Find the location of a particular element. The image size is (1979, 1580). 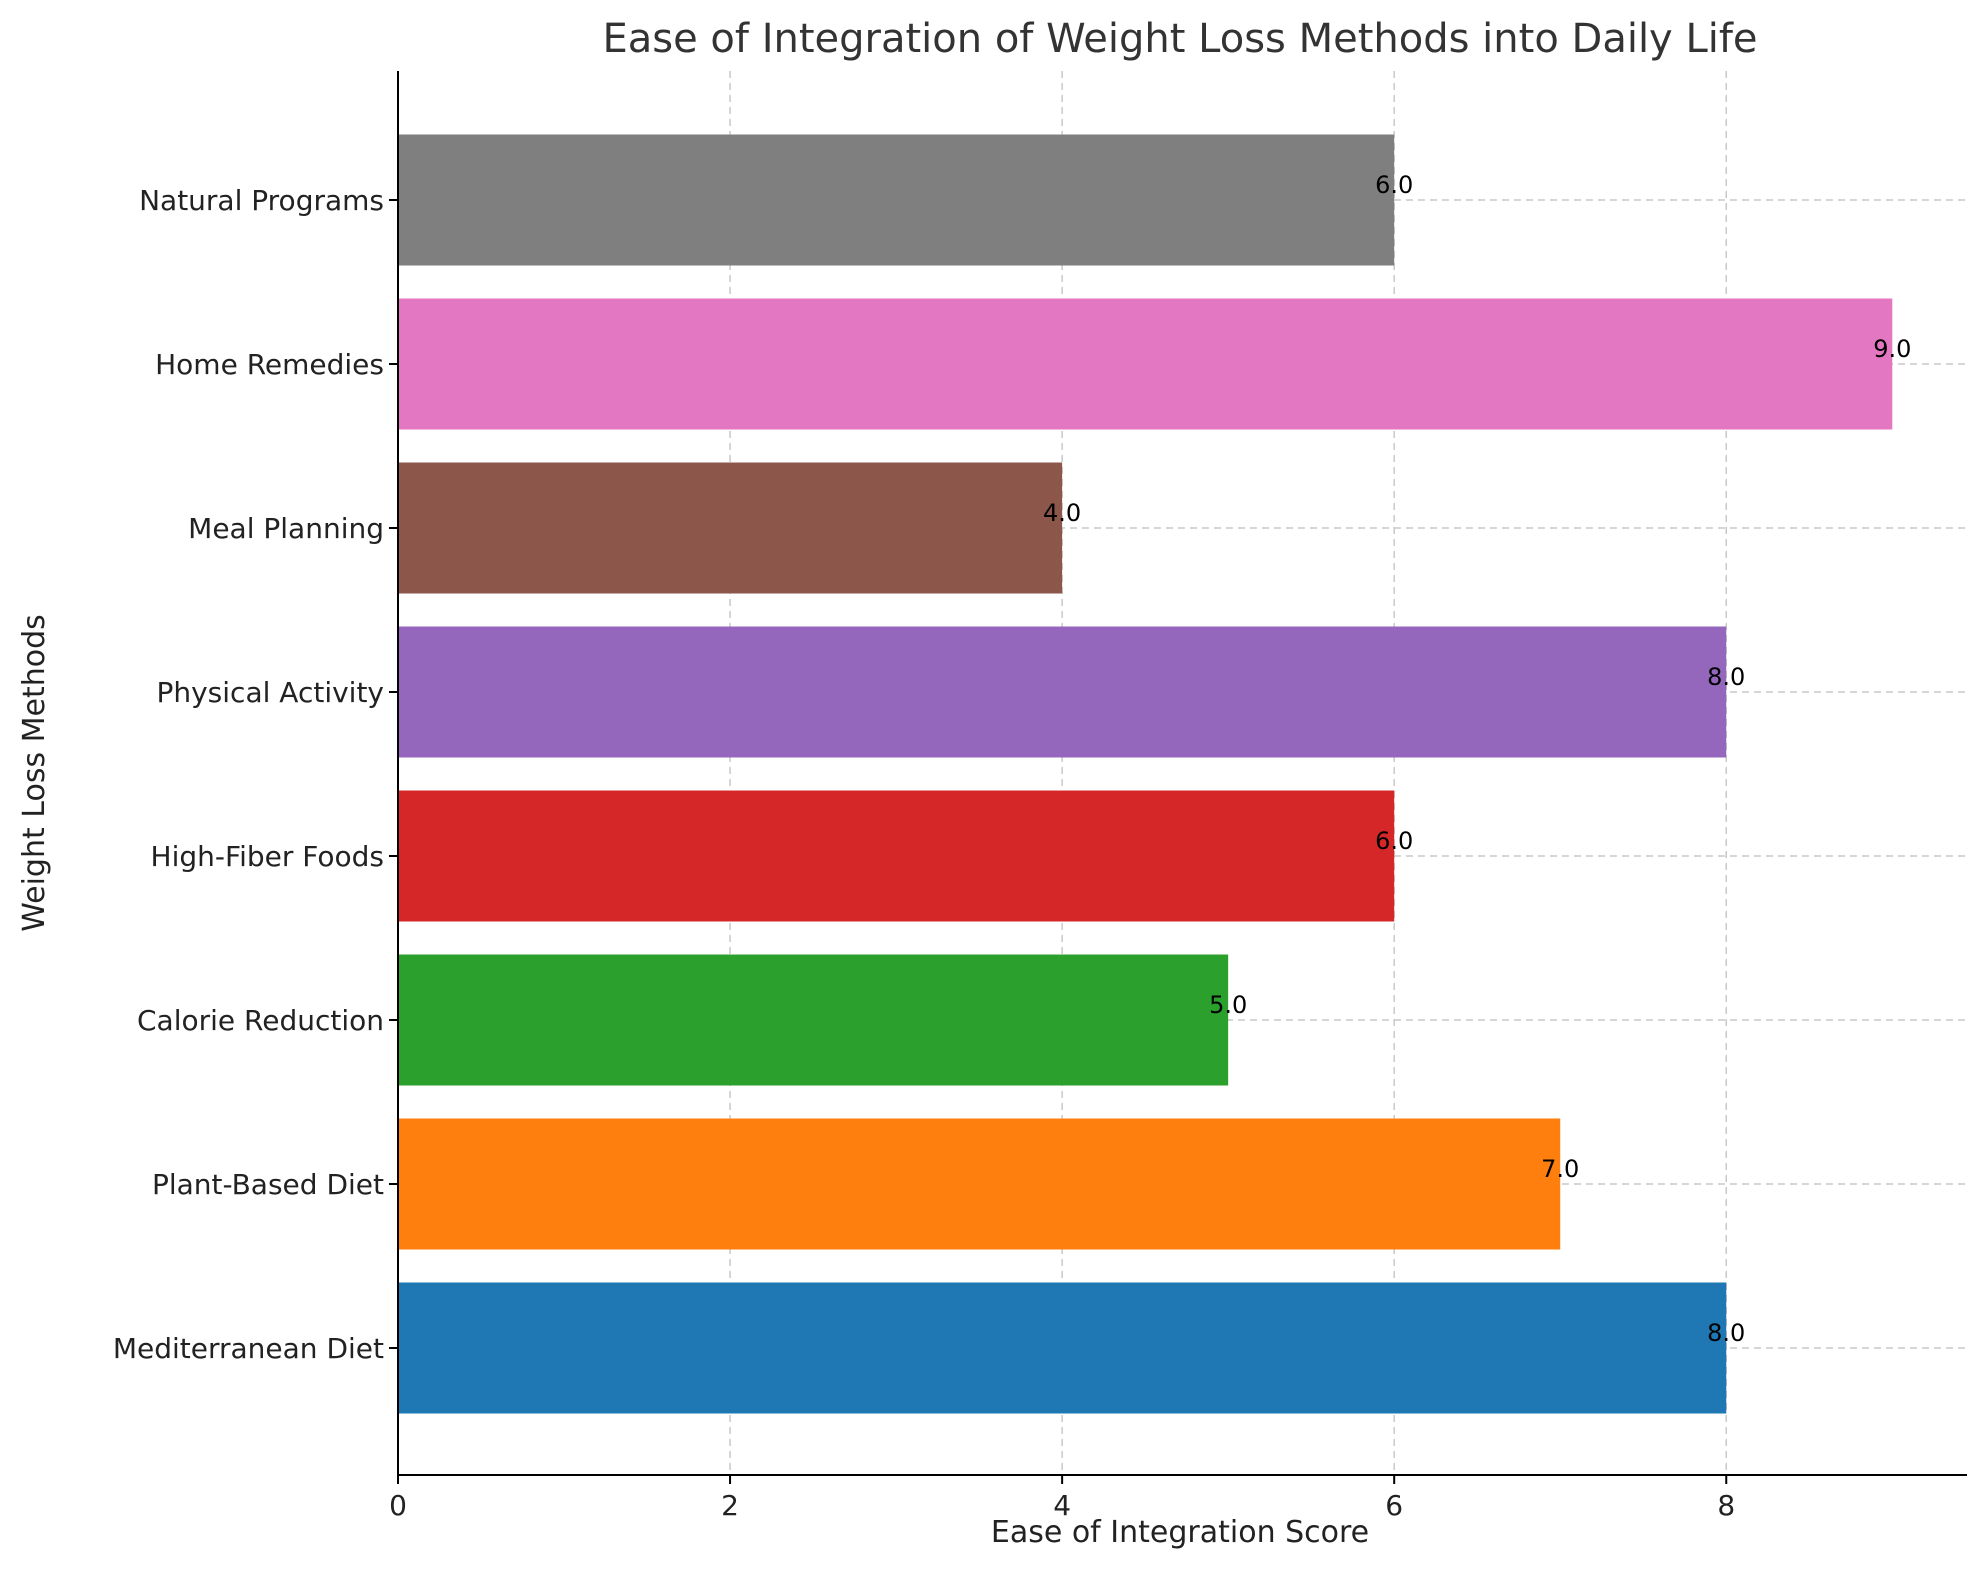

x-axis-title: Ease of Integration Score is located at coordinates (1180, 1532).